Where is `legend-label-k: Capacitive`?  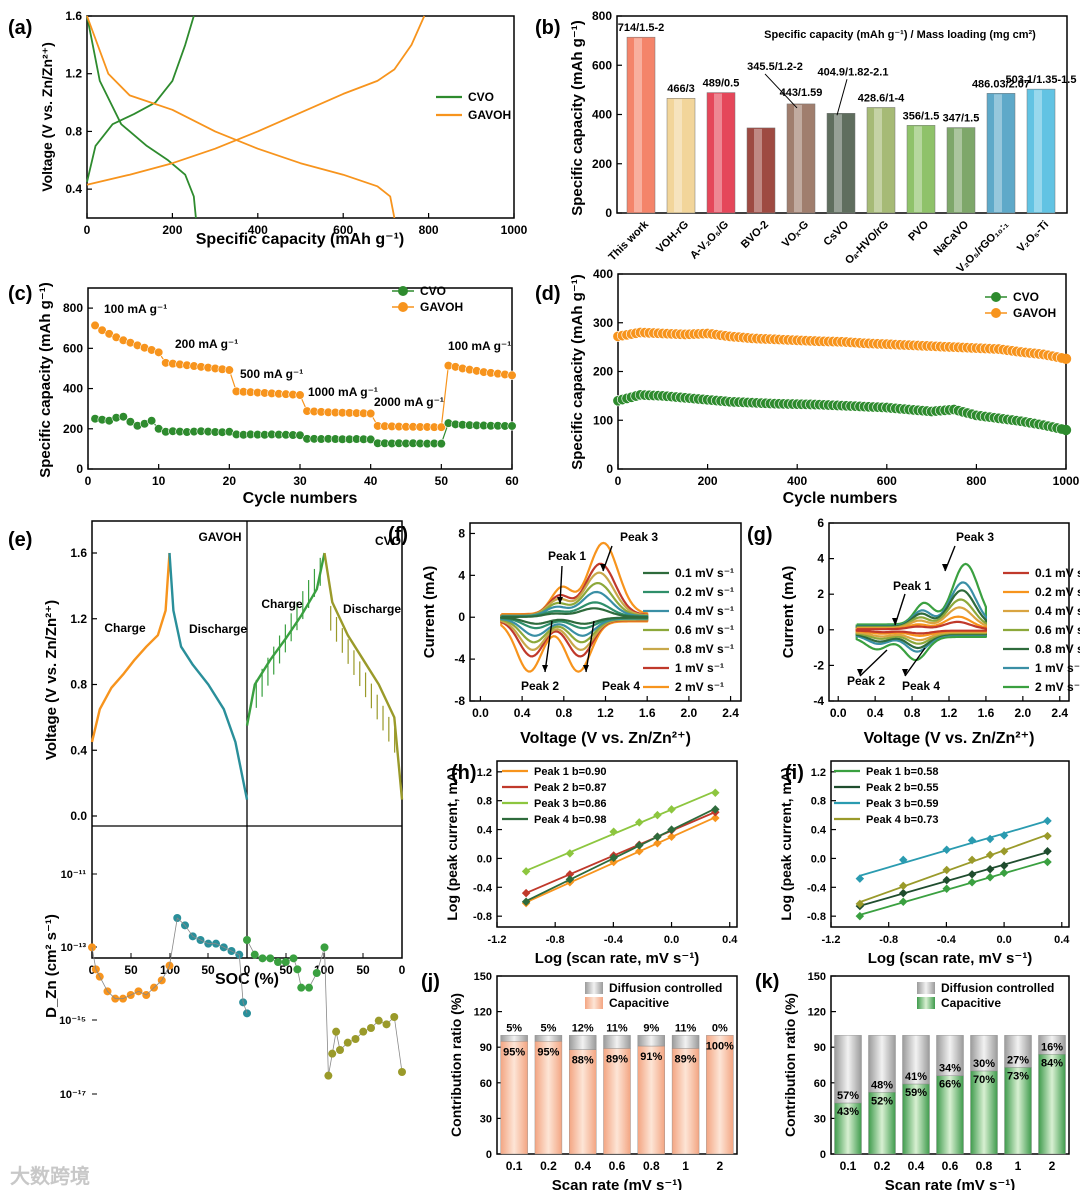
legend-label-k: Capacitive is located at coordinates (971, 1003).